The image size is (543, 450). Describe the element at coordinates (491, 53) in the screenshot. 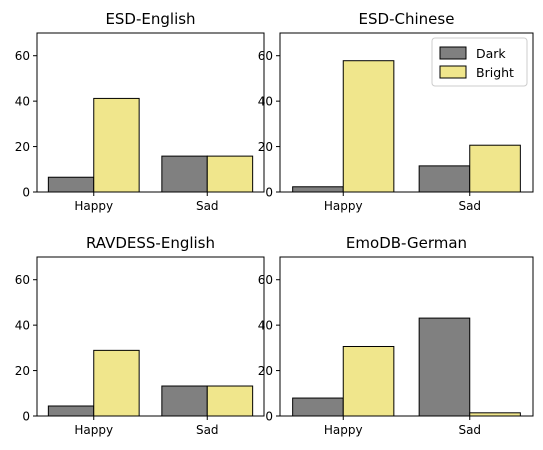

I see `legend-label-dark: Dark` at that location.